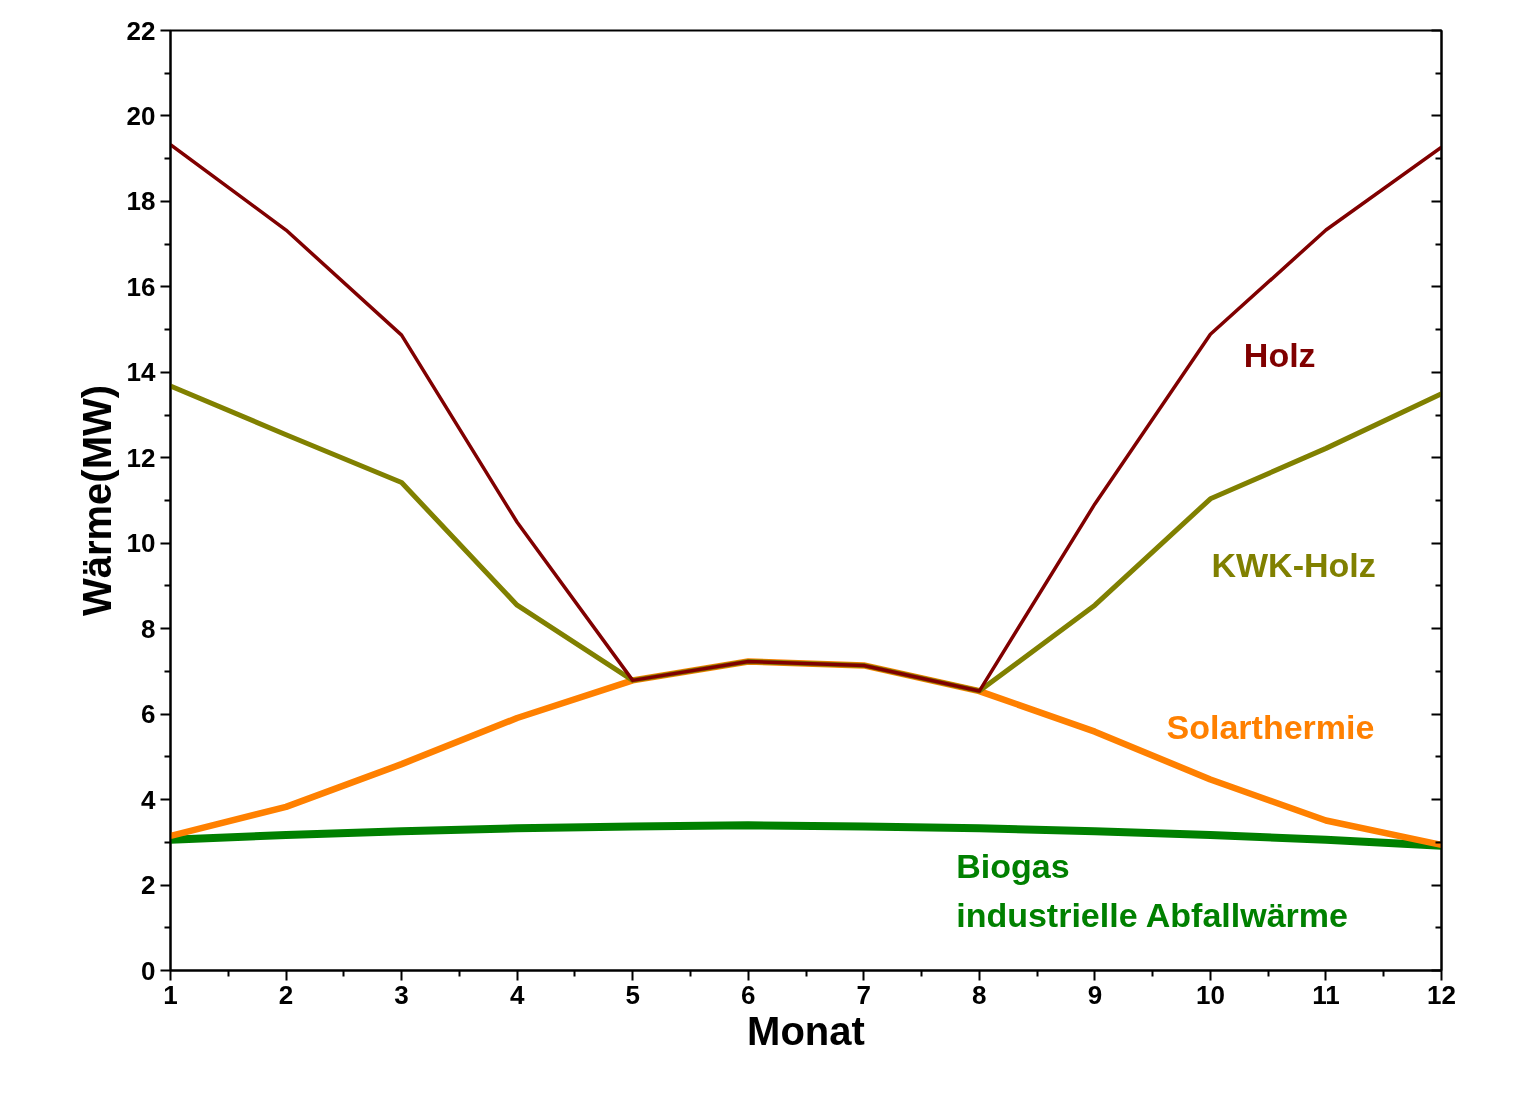 The width and height of the screenshot is (1517, 1102). I want to click on y-tick-label: 10, so click(141, 543).